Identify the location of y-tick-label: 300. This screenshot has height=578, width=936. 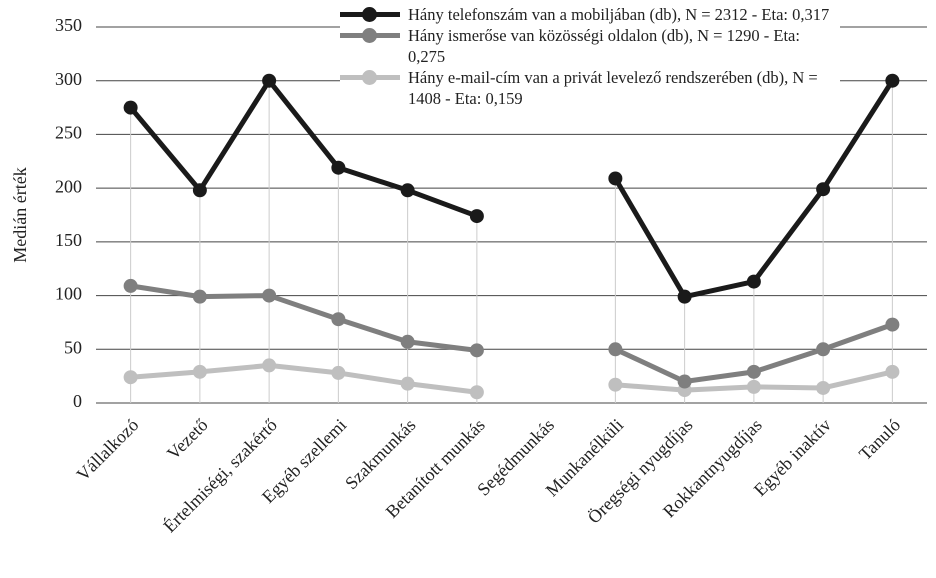
(68, 79).